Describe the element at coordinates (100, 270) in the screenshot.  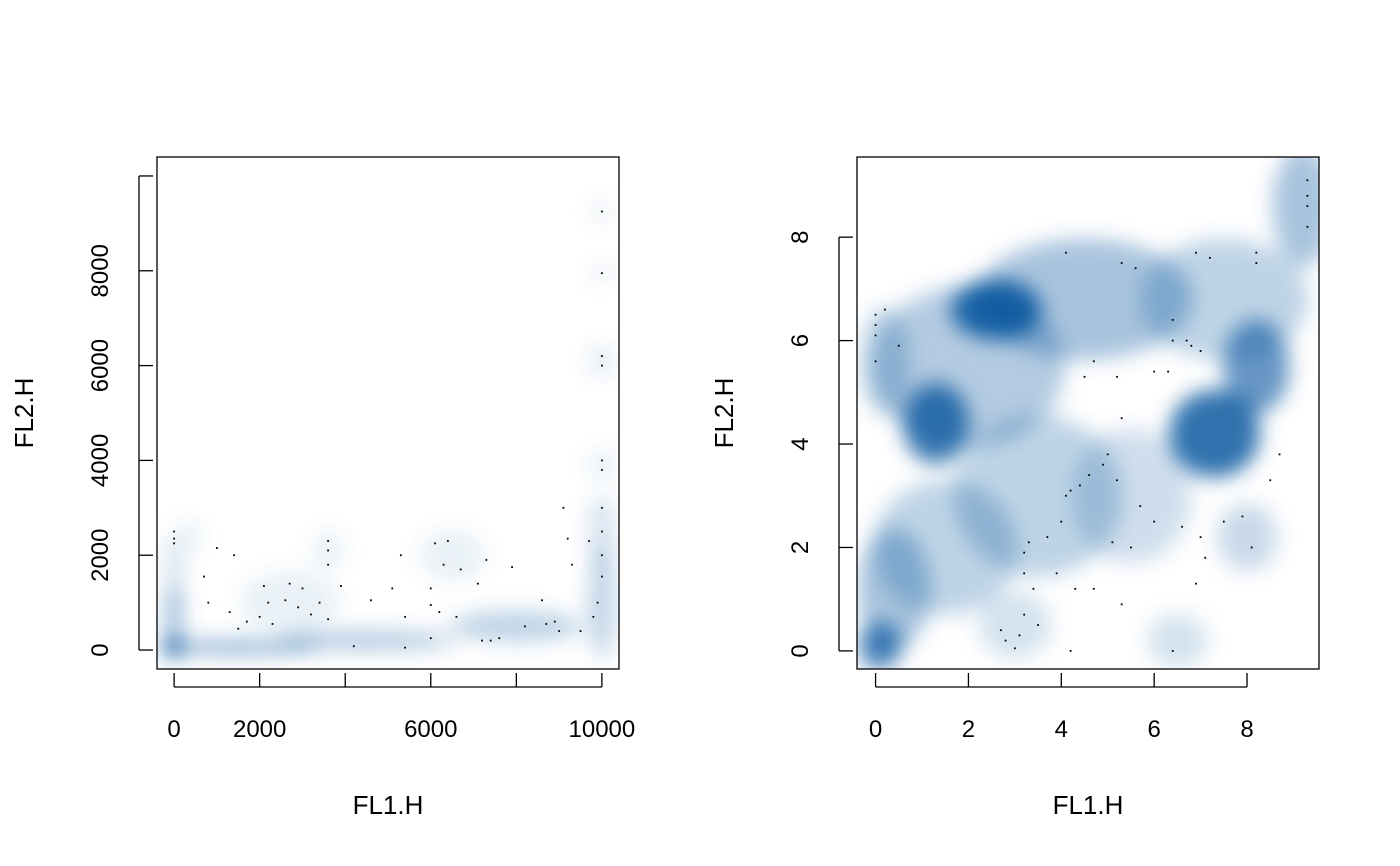
I see `y-tick-label: 8000` at that location.